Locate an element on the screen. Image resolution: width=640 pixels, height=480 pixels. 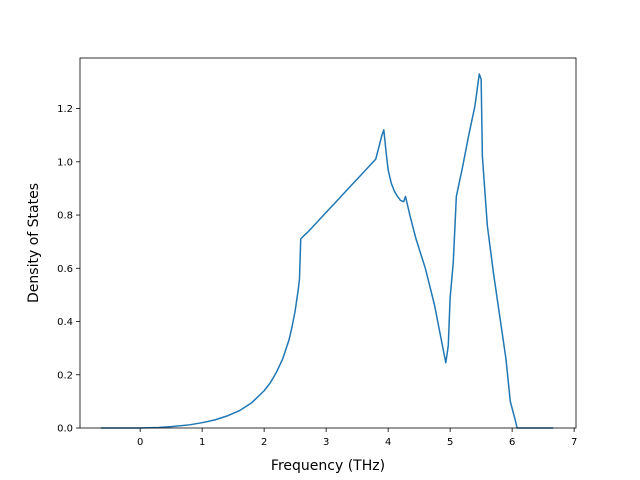
x-tick-label: 3 is located at coordinates (326, 442).